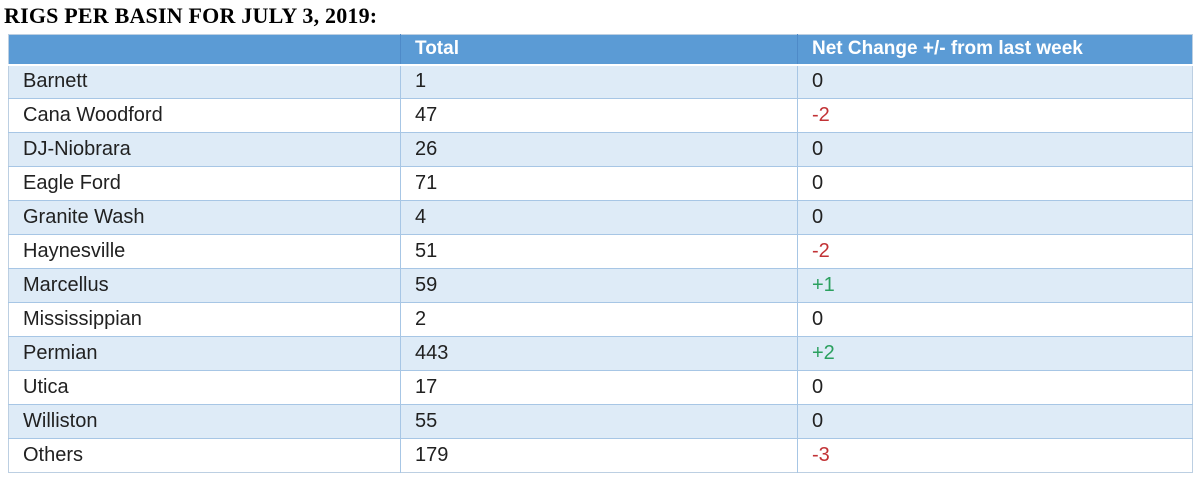 The image size is (1200, 496). What do you see at coordinates (204, 217) in the screenshot?
I see `basin-cell: Granite Wash` at bounding box center [204, 217].